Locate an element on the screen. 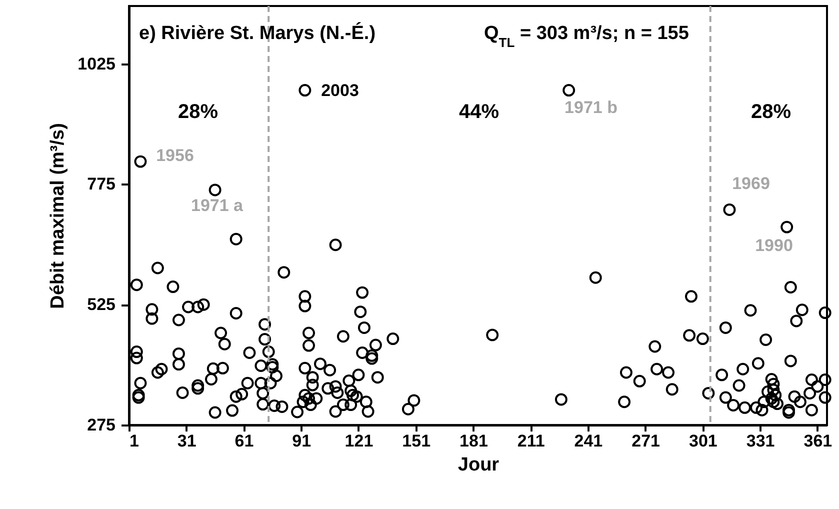  y-tick-label: 525 is located at coordinates (101, 304).